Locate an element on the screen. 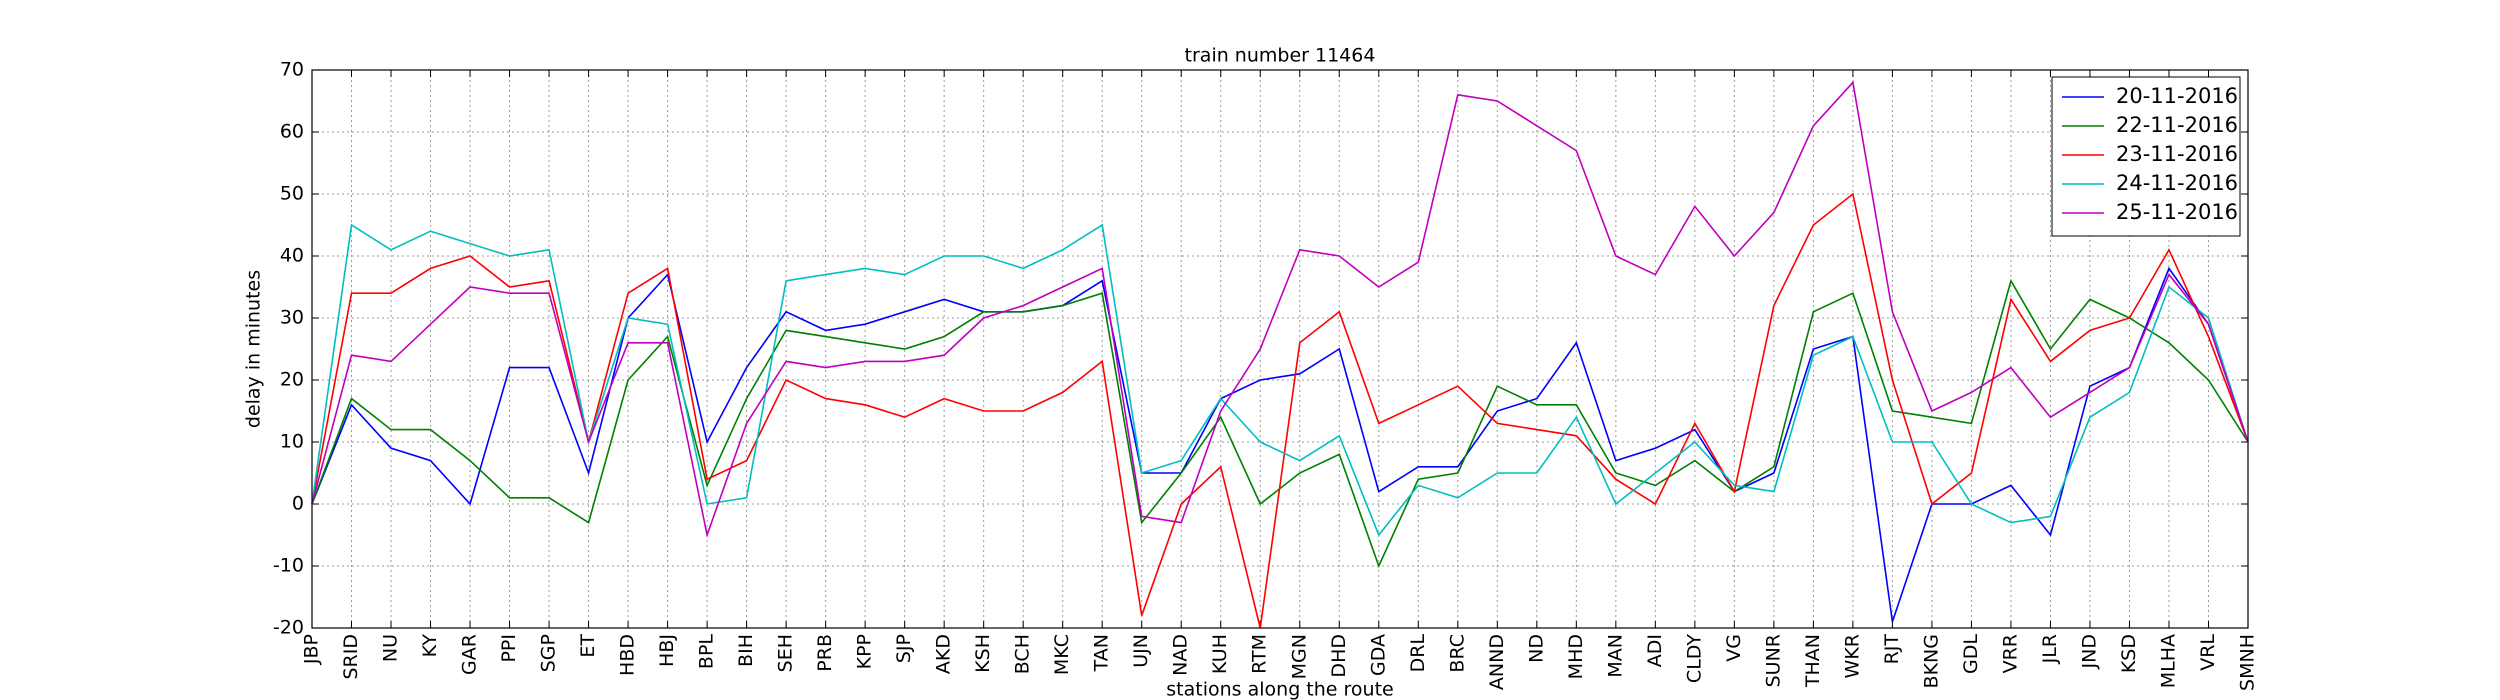 This screenshot has width=2500, height=700. x-tick-label: SJP is located at coordinates (904, 648).